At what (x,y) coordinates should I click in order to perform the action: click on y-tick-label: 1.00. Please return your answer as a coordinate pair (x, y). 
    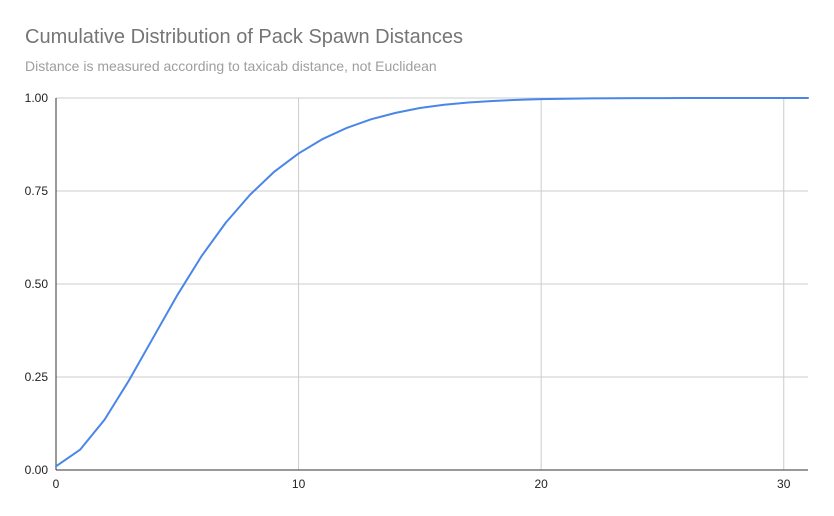
    Looking at the image, I should click on (37, 98).